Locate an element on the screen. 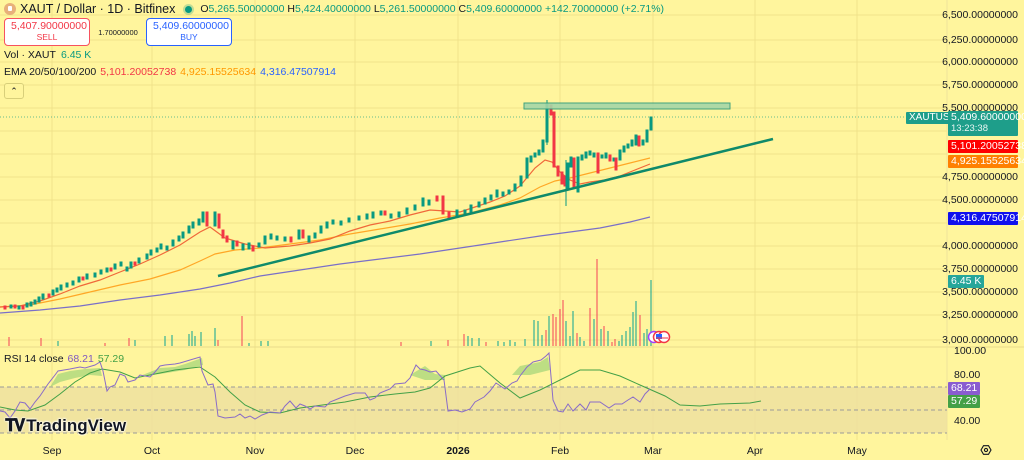  price-tick: 4,000.00000000 is located at coordinates (980, 246).